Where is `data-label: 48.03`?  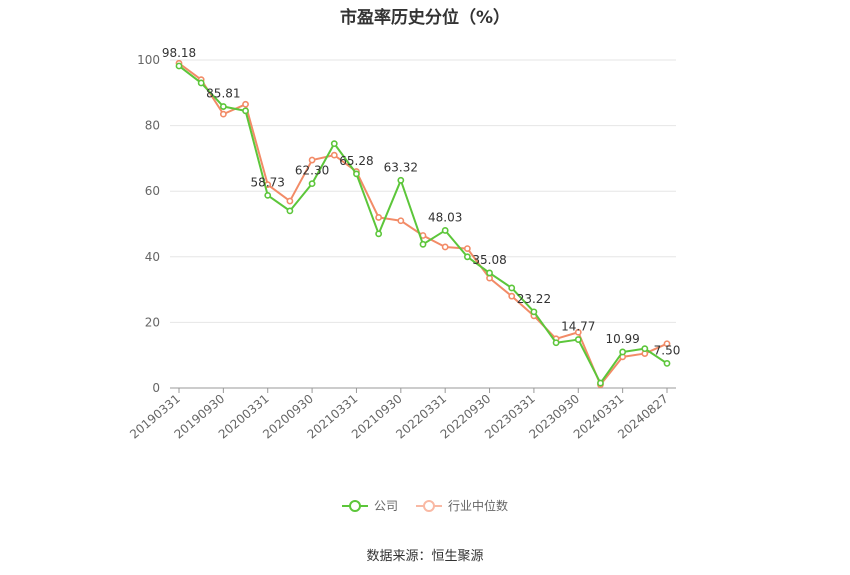
data-label: 48.03 is located at coordinates (445, 217).